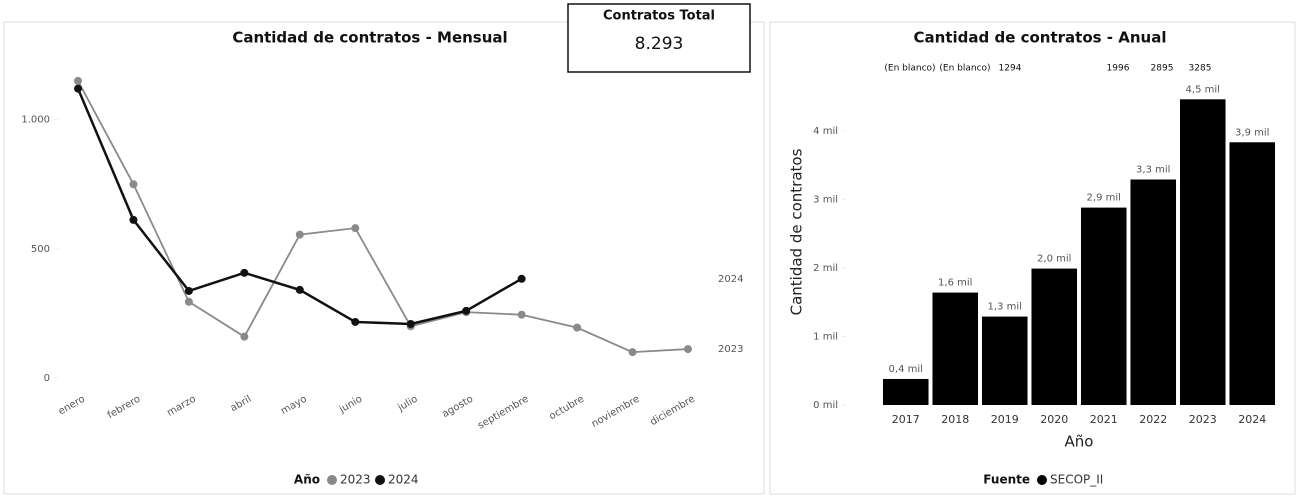 The image size is (1299, 496). What do you see at coordinates (1118, 69) in the screenshot?
I see `annotation: 1996` at bounding box center [1118, 69].